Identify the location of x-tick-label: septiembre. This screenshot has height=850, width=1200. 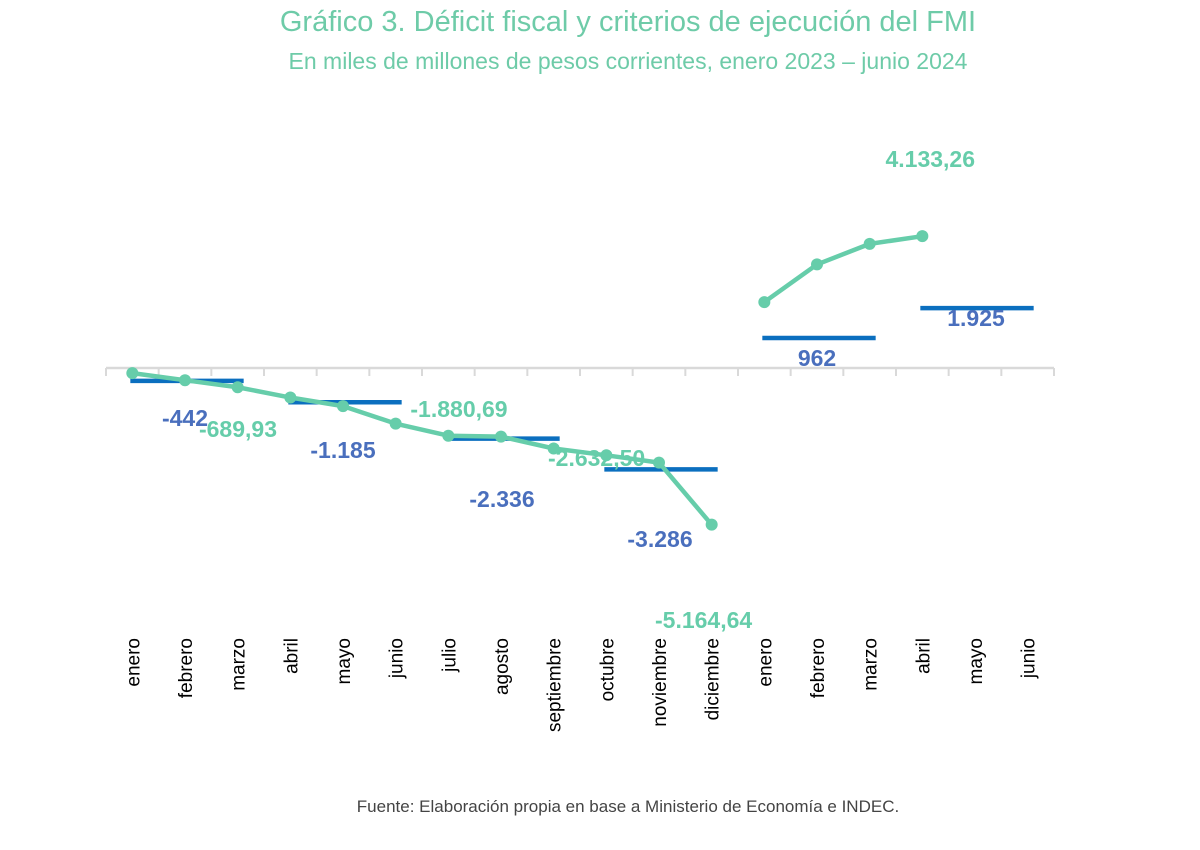
(555, 685).